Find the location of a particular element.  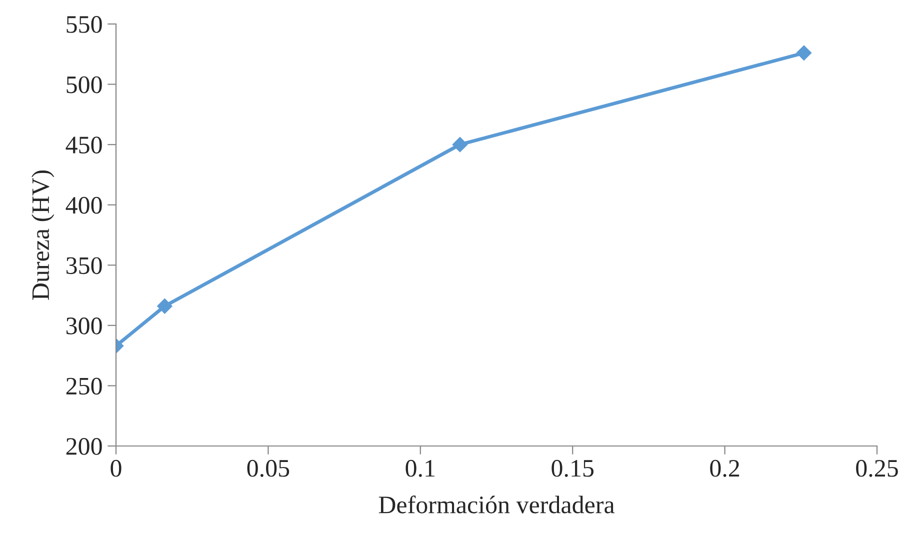

x-axis-title: Deformación verdadera is located at coordinates (496, 505).